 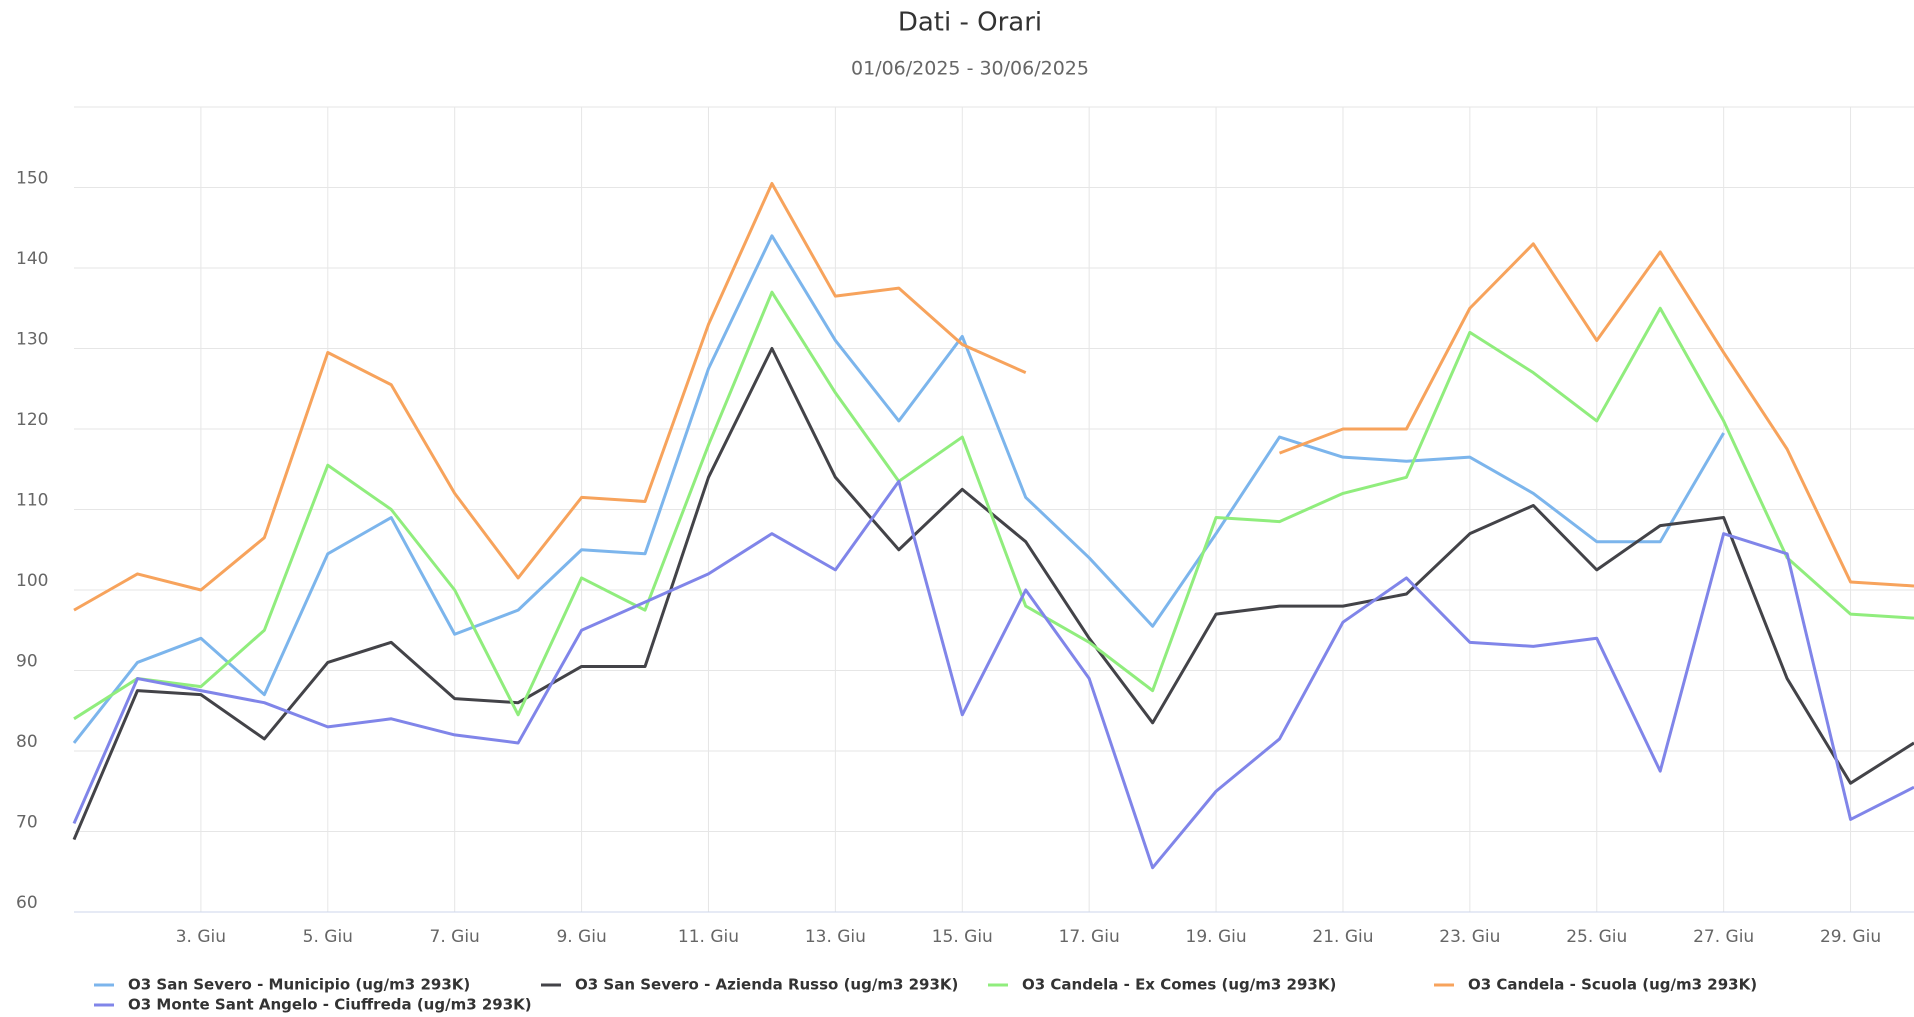 What do you see at coordinates (1089, 937) in the screenshot?
I see `x-tick-label: 17. Giu` at bounding box center [1089, 937].